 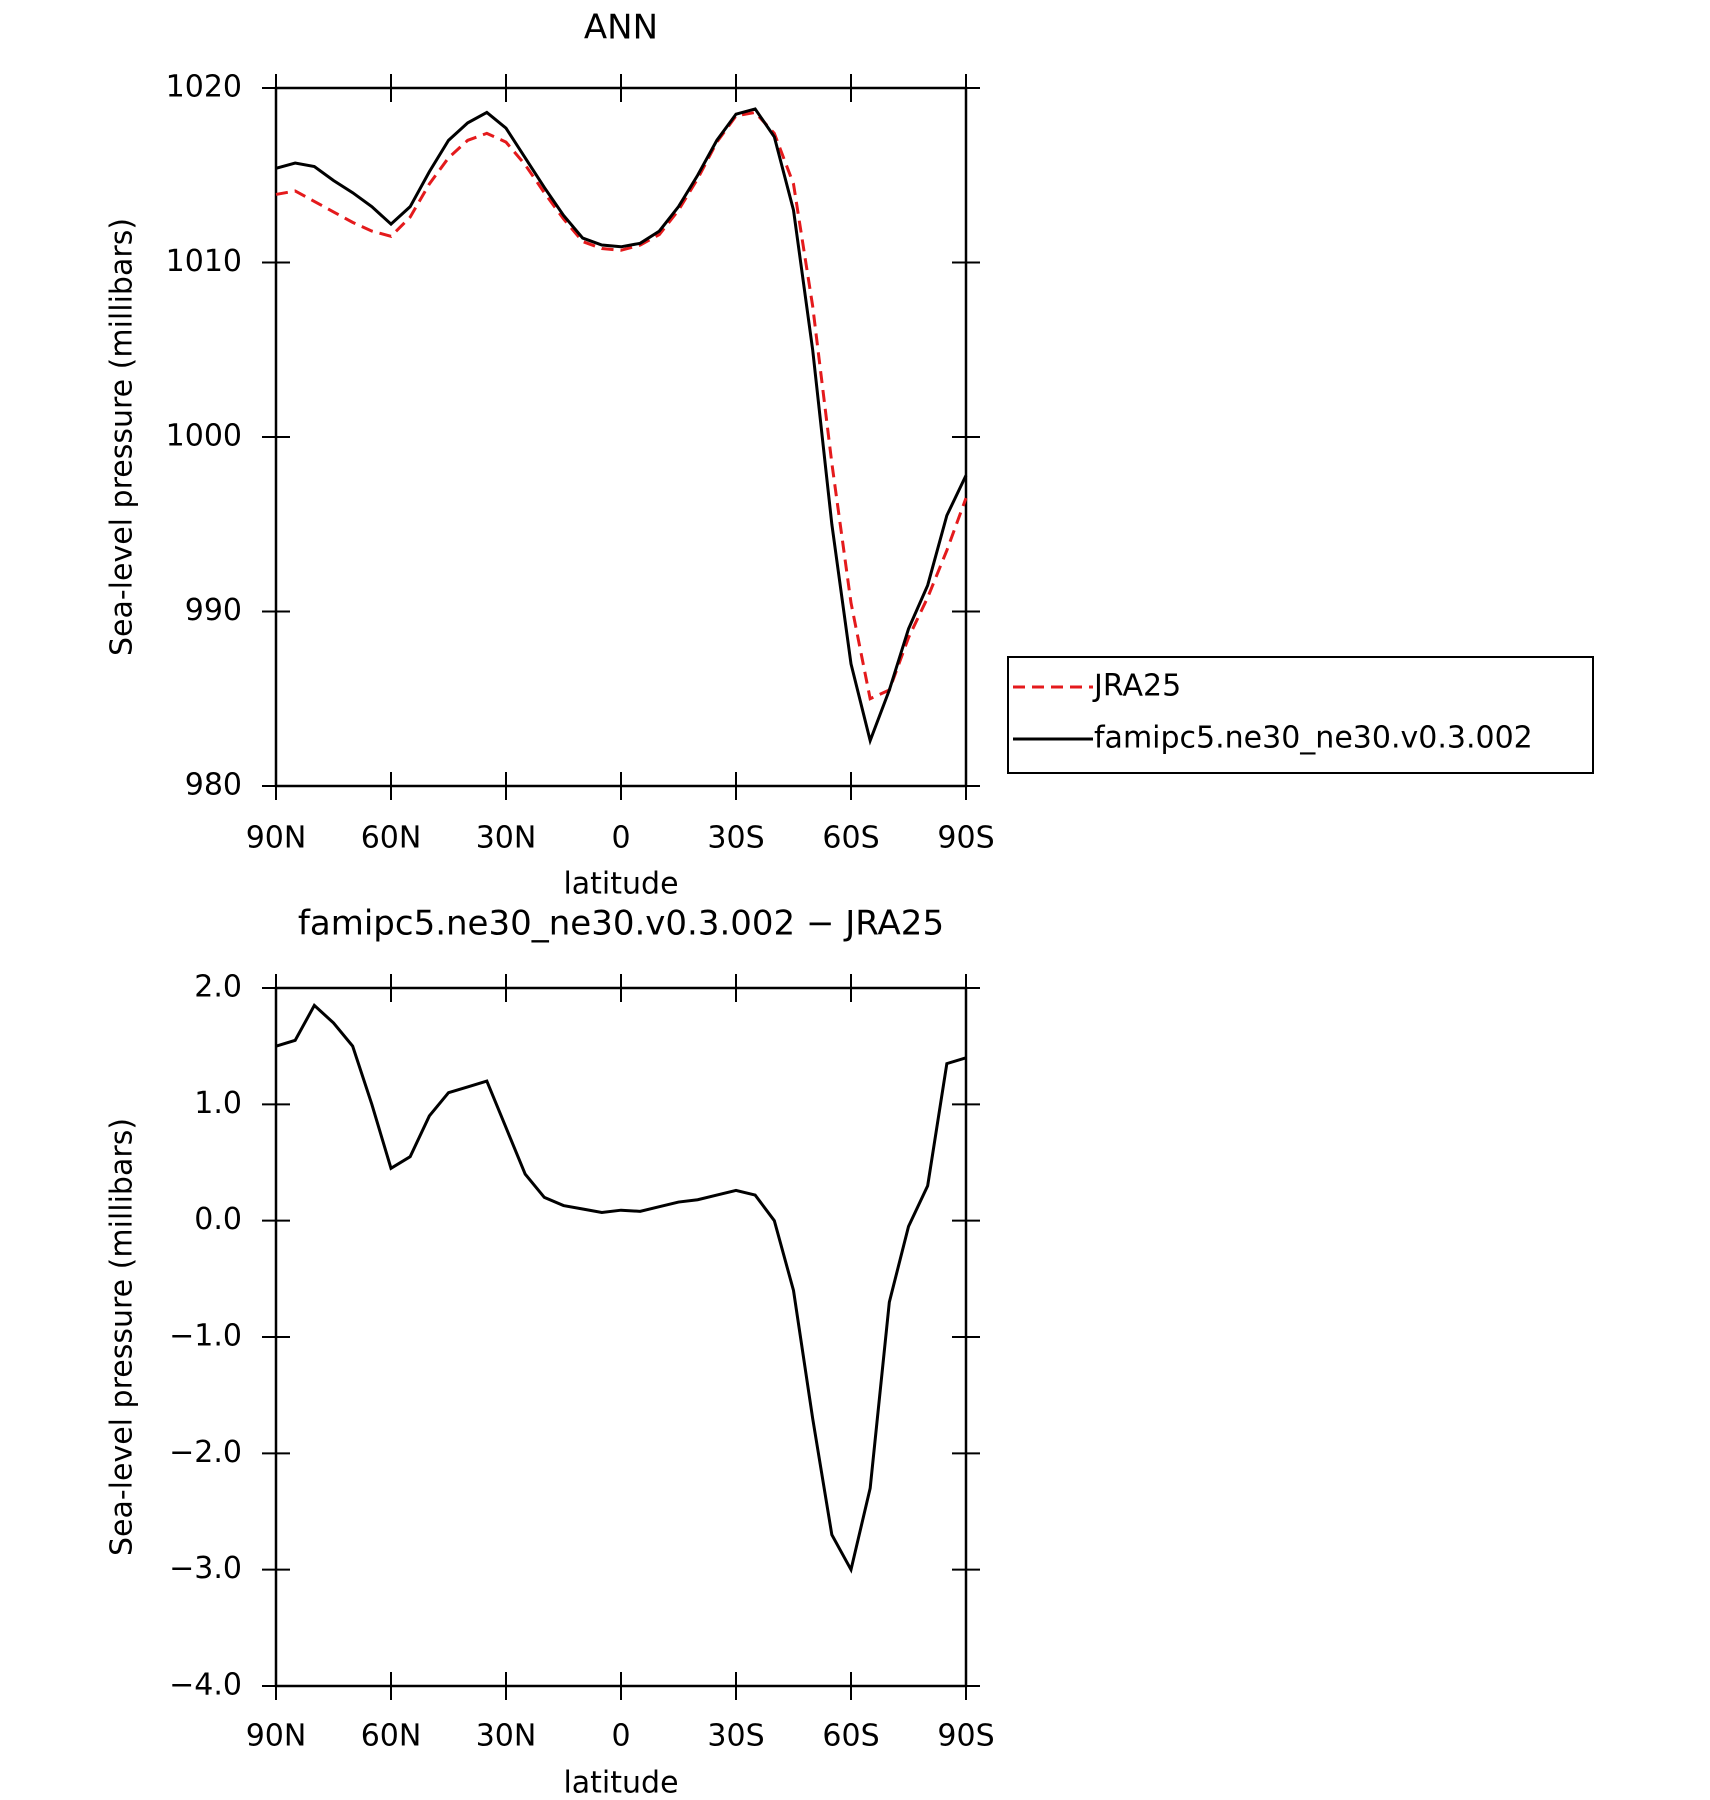 I want to click on y-tick-label: 980, so click(x=213, y=785).